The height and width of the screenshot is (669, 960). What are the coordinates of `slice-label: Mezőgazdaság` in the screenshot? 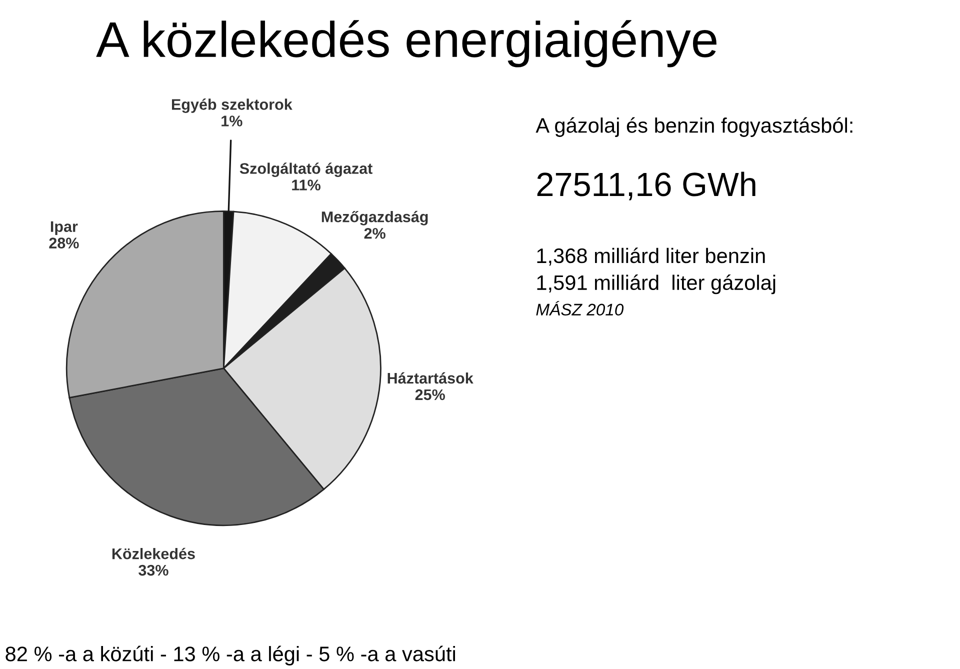 It's located at (375, 218).